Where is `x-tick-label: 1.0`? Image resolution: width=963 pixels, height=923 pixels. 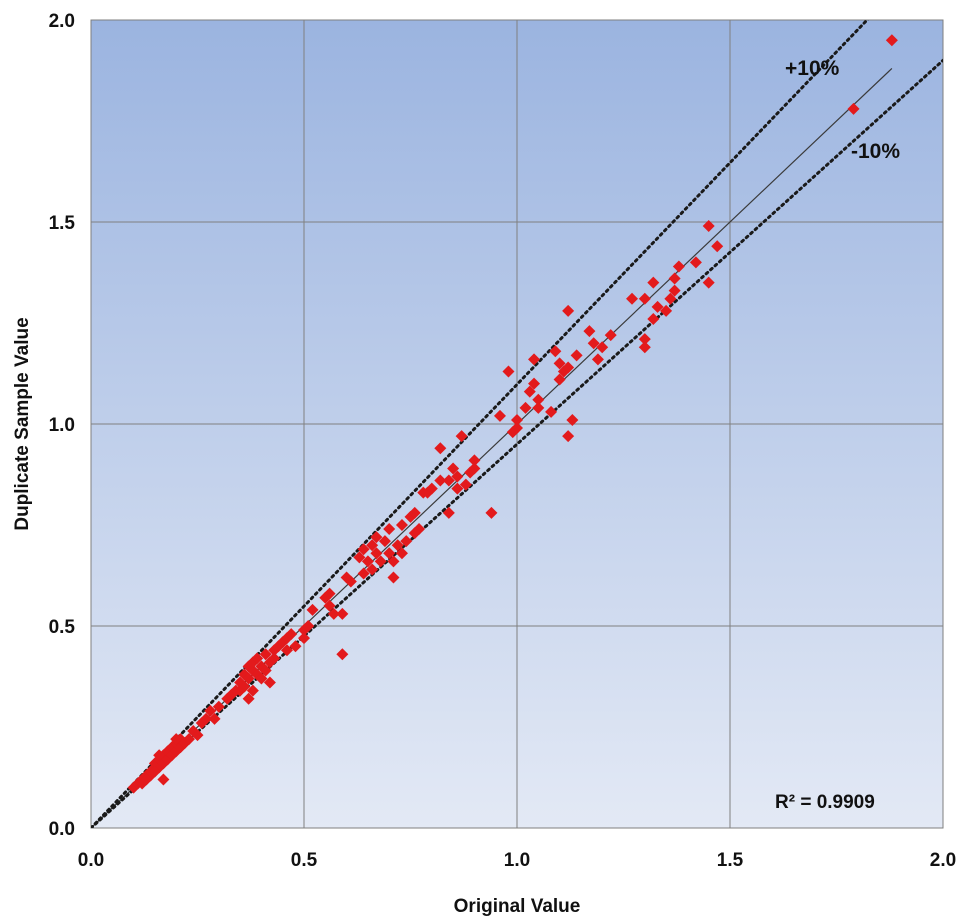 x-tick-label: 1.0 is located at coordinates (517, 860).